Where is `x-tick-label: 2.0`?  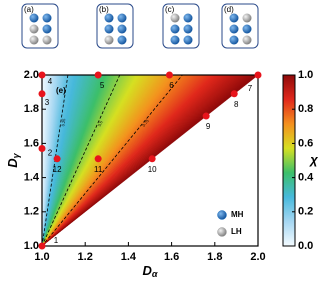
x-tick-label: 2.0 is located at coordinates (257, 257).